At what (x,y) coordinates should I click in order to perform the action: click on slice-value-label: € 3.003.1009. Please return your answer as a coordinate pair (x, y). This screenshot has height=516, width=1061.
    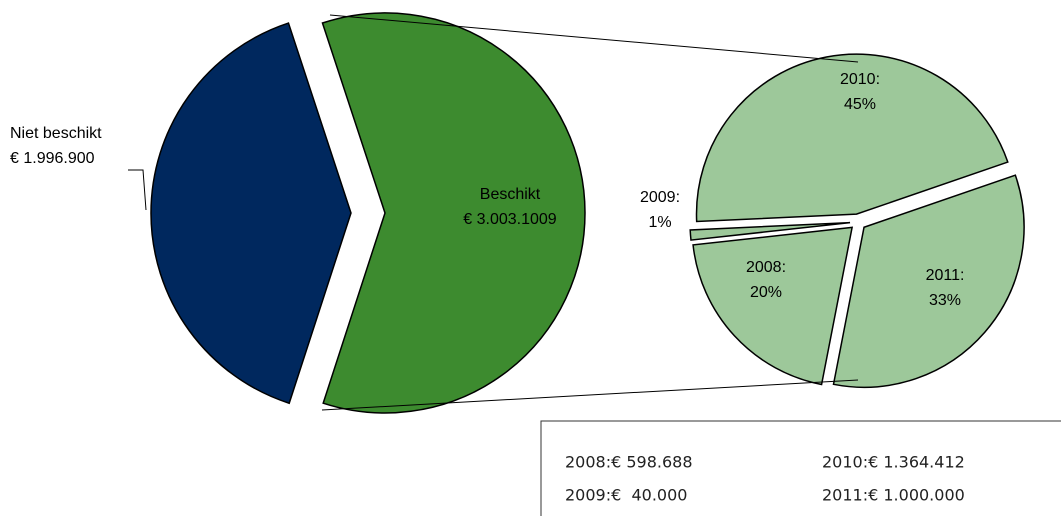
    Looking at the image, I should click on (510, 219).